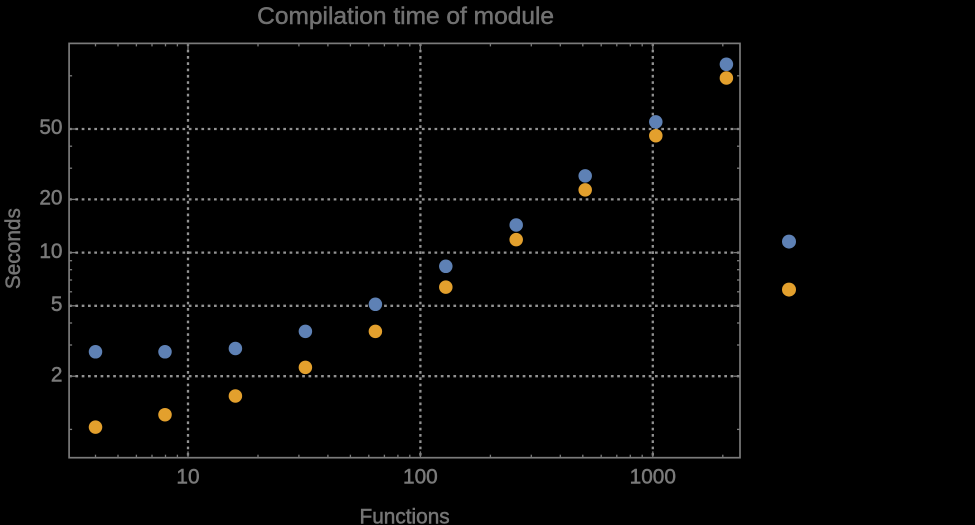 This screenshot has width=975, height=525. What do you see at coordinates (50, 127) in the screenshot?
I see `svg-text: 50` at bounding box center [50, 127].